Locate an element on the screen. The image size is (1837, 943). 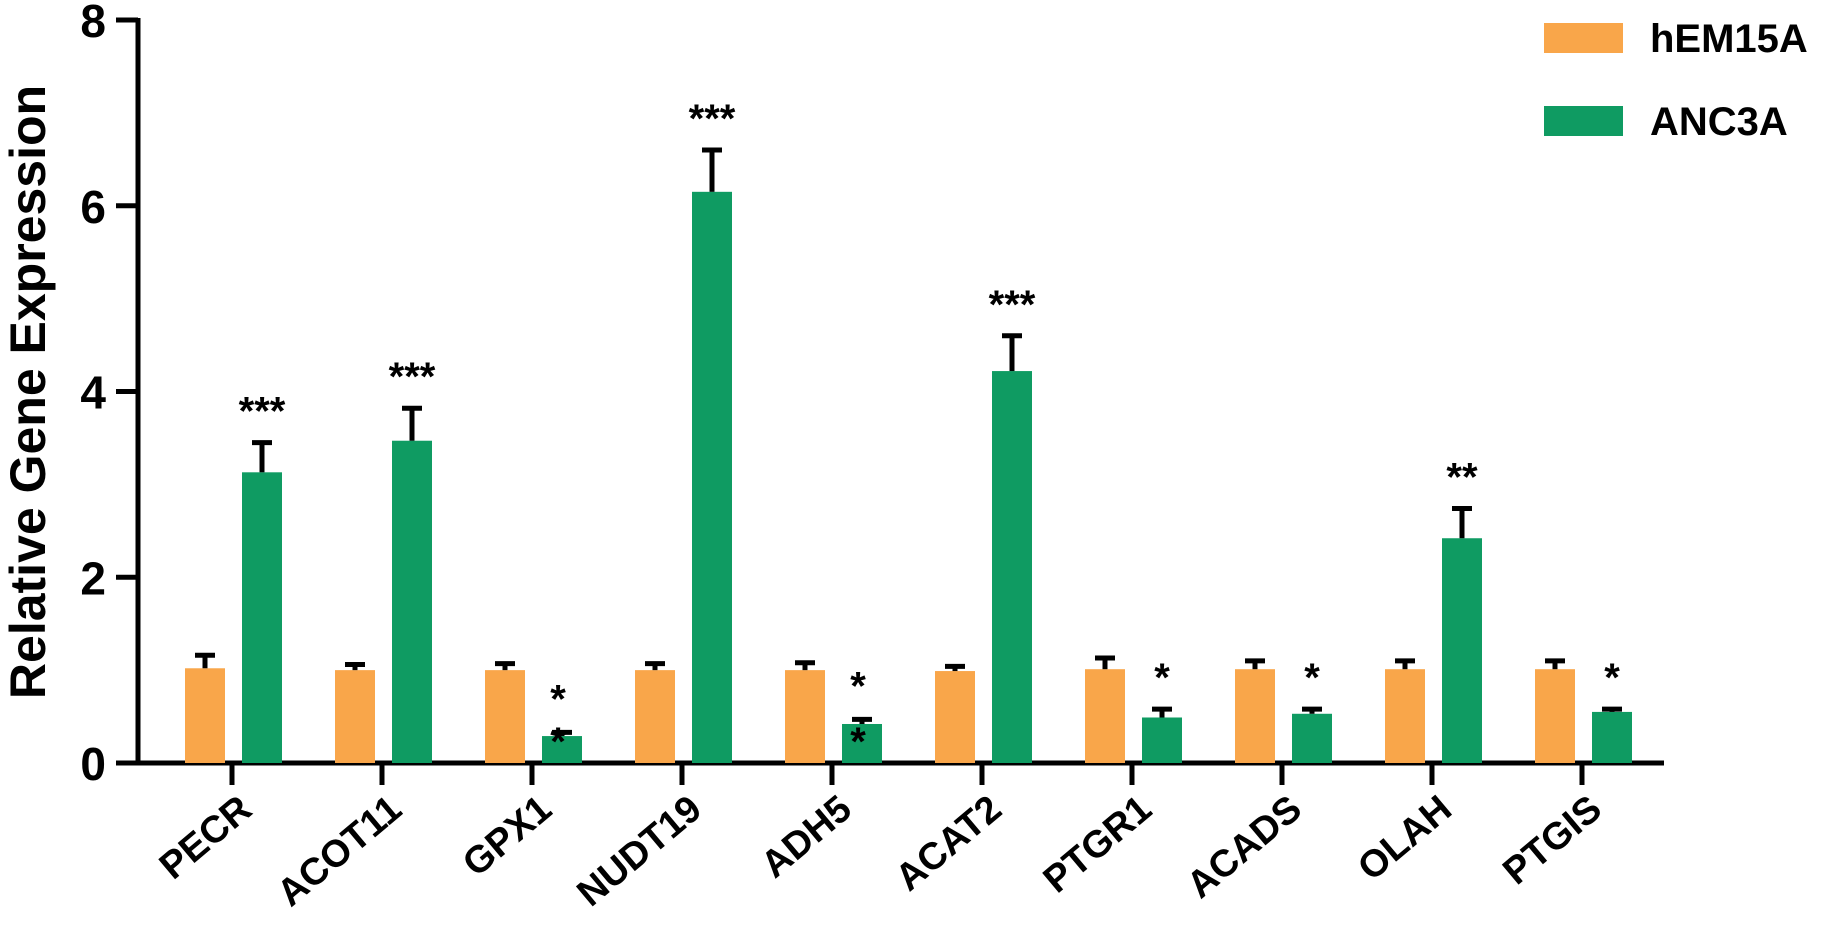
bar-ANC3A-NUDT19 is located at coordinates (712, 477).